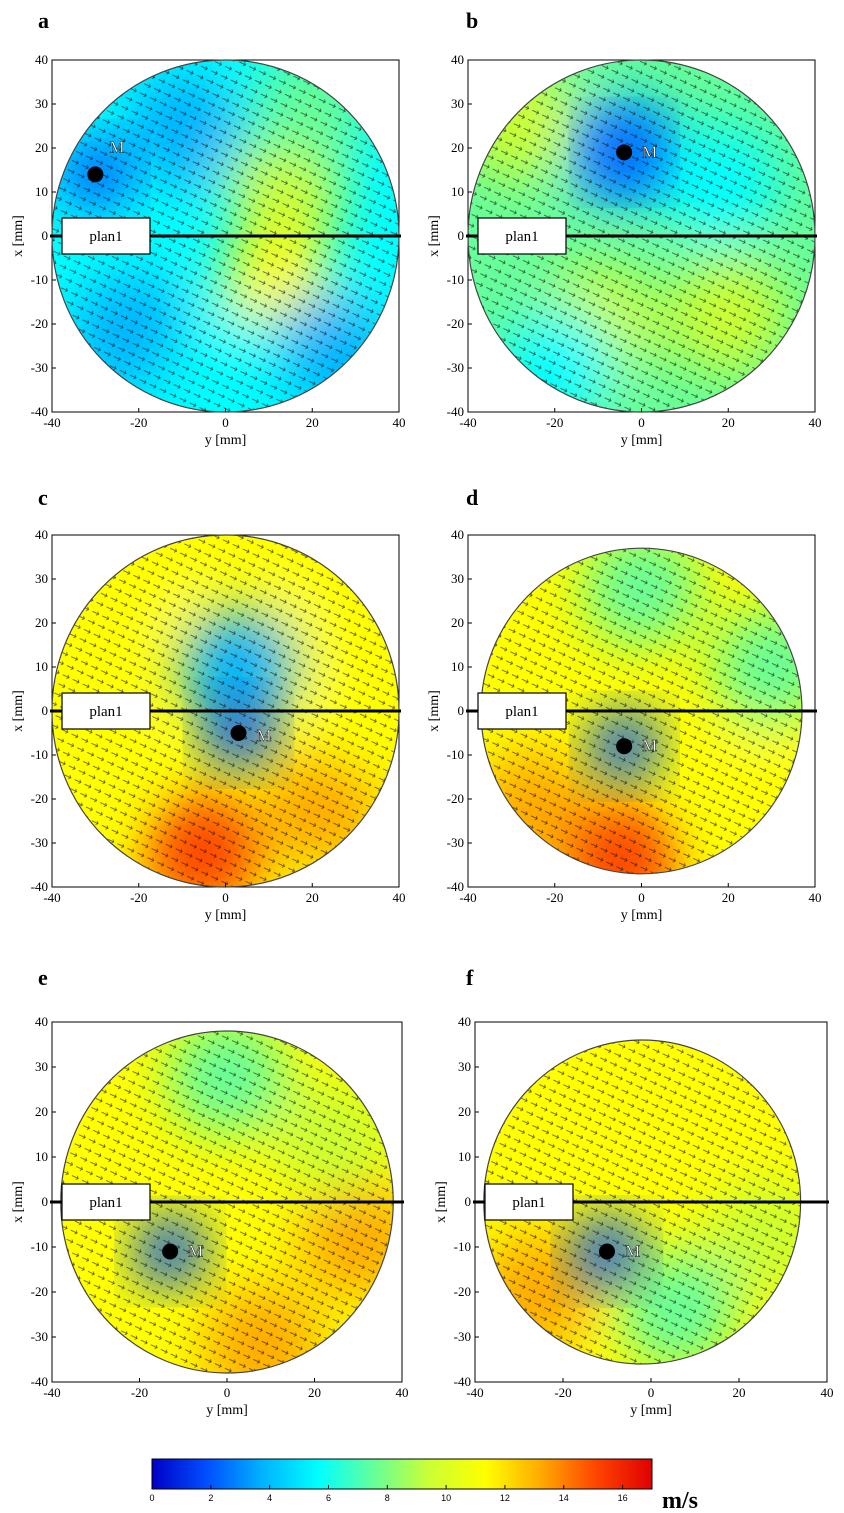 This screenshot has width=844, height=1513. Describe the element at coordinates (387, 1498) in the screenshot. I see `colorbar-tick-label: 8` at that location.